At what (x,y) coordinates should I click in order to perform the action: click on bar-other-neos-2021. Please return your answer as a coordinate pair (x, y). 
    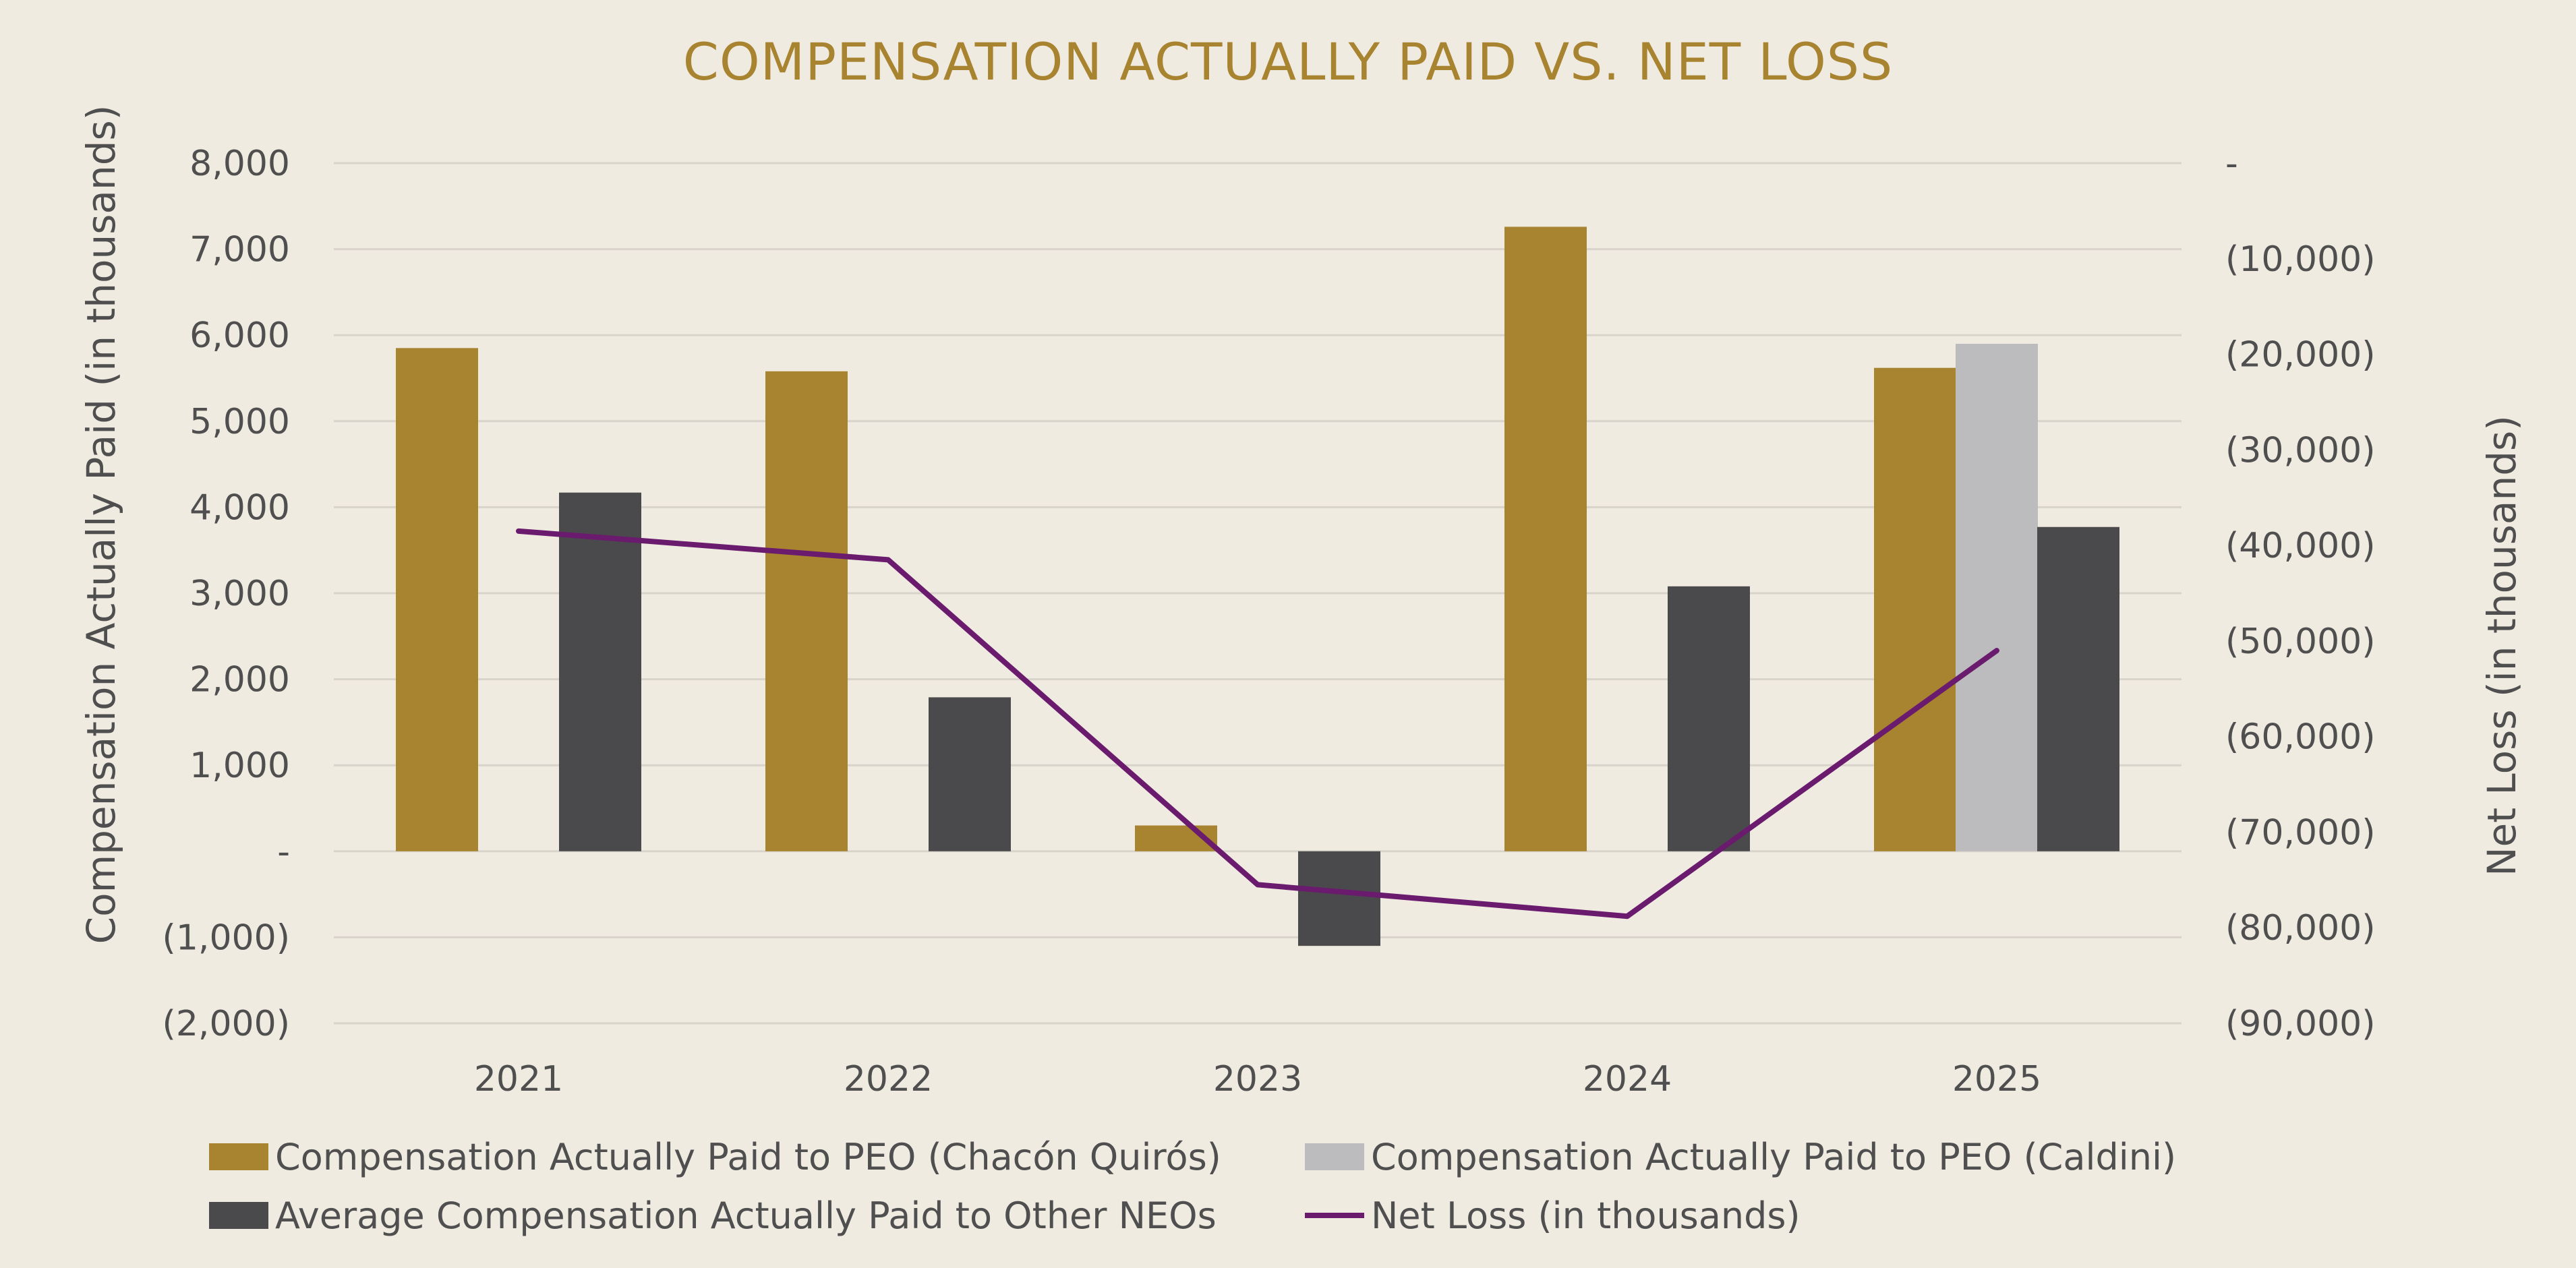
    Looking at the image, I should click on (600, 671).